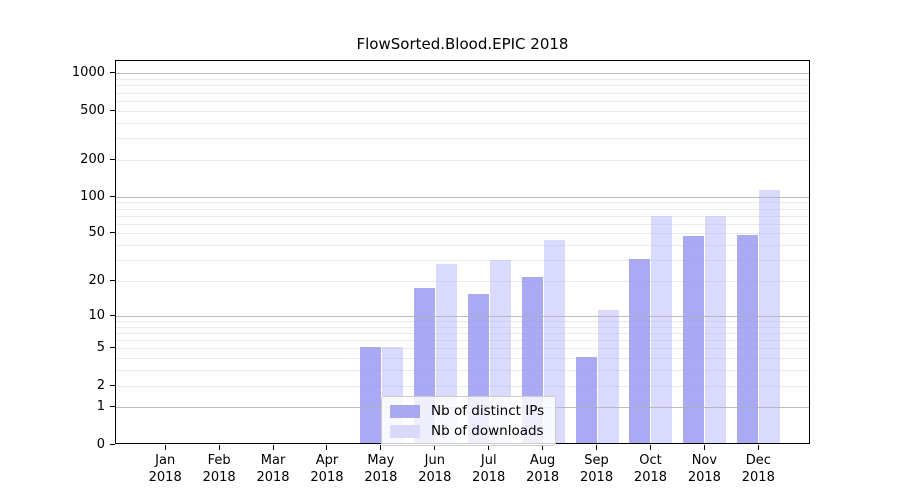 This screenshot has height=500, width=900. What do you see at coordinates (462, 44) in the screenshot?
I see `chart-title: FlowSorted.Blood.EPIC 2018` at bounding box center [462, 44].